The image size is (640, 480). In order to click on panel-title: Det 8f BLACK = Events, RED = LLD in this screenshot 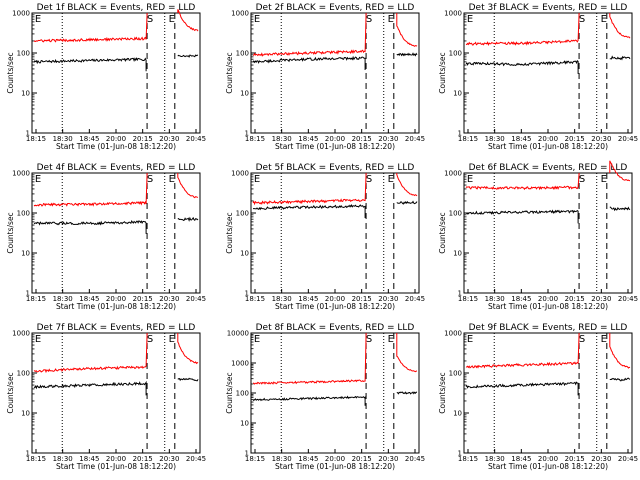, I will do `click(335, 328)`.